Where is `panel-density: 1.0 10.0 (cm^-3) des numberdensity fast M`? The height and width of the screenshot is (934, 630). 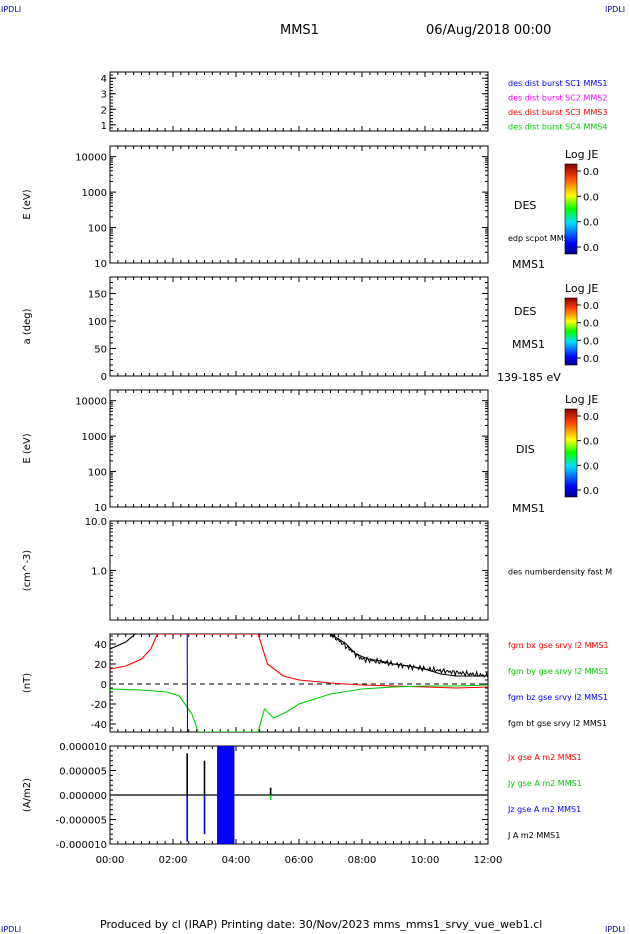
panel-density: 1.0 10.0 (cm^-3) des numberdensity fast M is located at coordinates (317, 569).